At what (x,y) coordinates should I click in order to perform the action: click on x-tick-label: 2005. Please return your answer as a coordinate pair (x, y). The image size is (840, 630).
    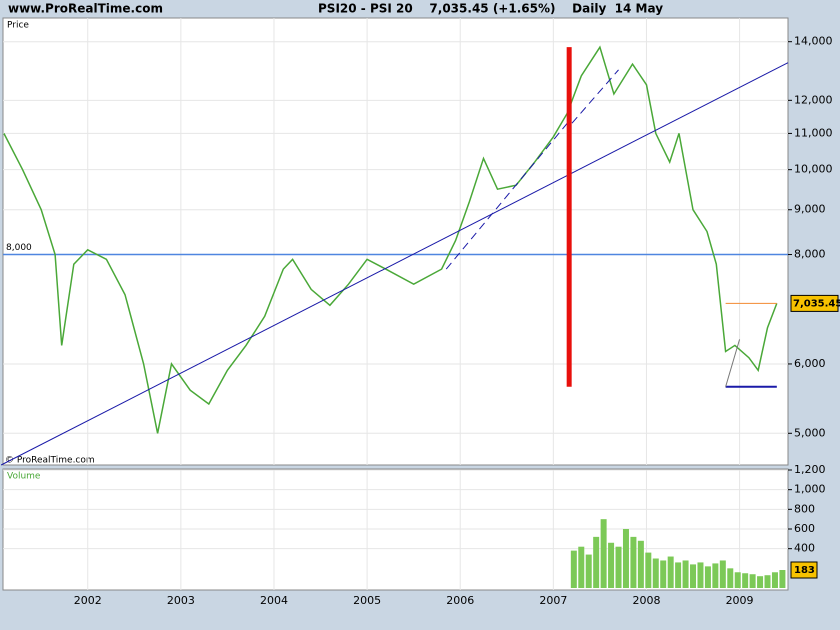
    Looking at the image, I should click on (367, 600).